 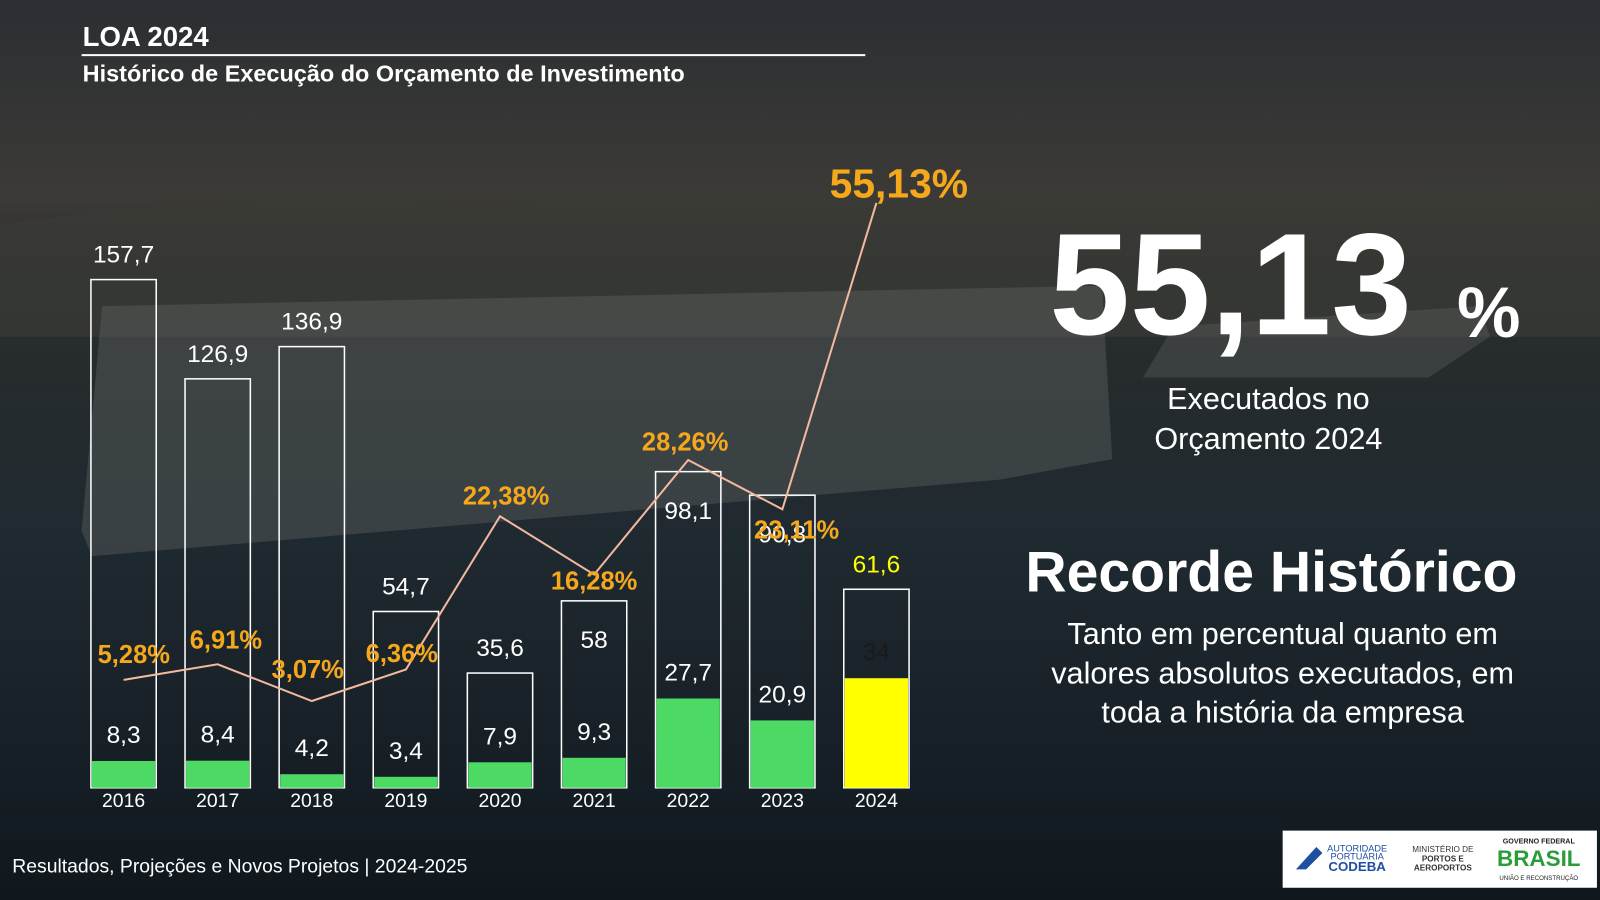 What do you see at coordinates (123, 801) in the screenshot?
I see `x-tick-label: 2016` at bounding box center [123, 801].